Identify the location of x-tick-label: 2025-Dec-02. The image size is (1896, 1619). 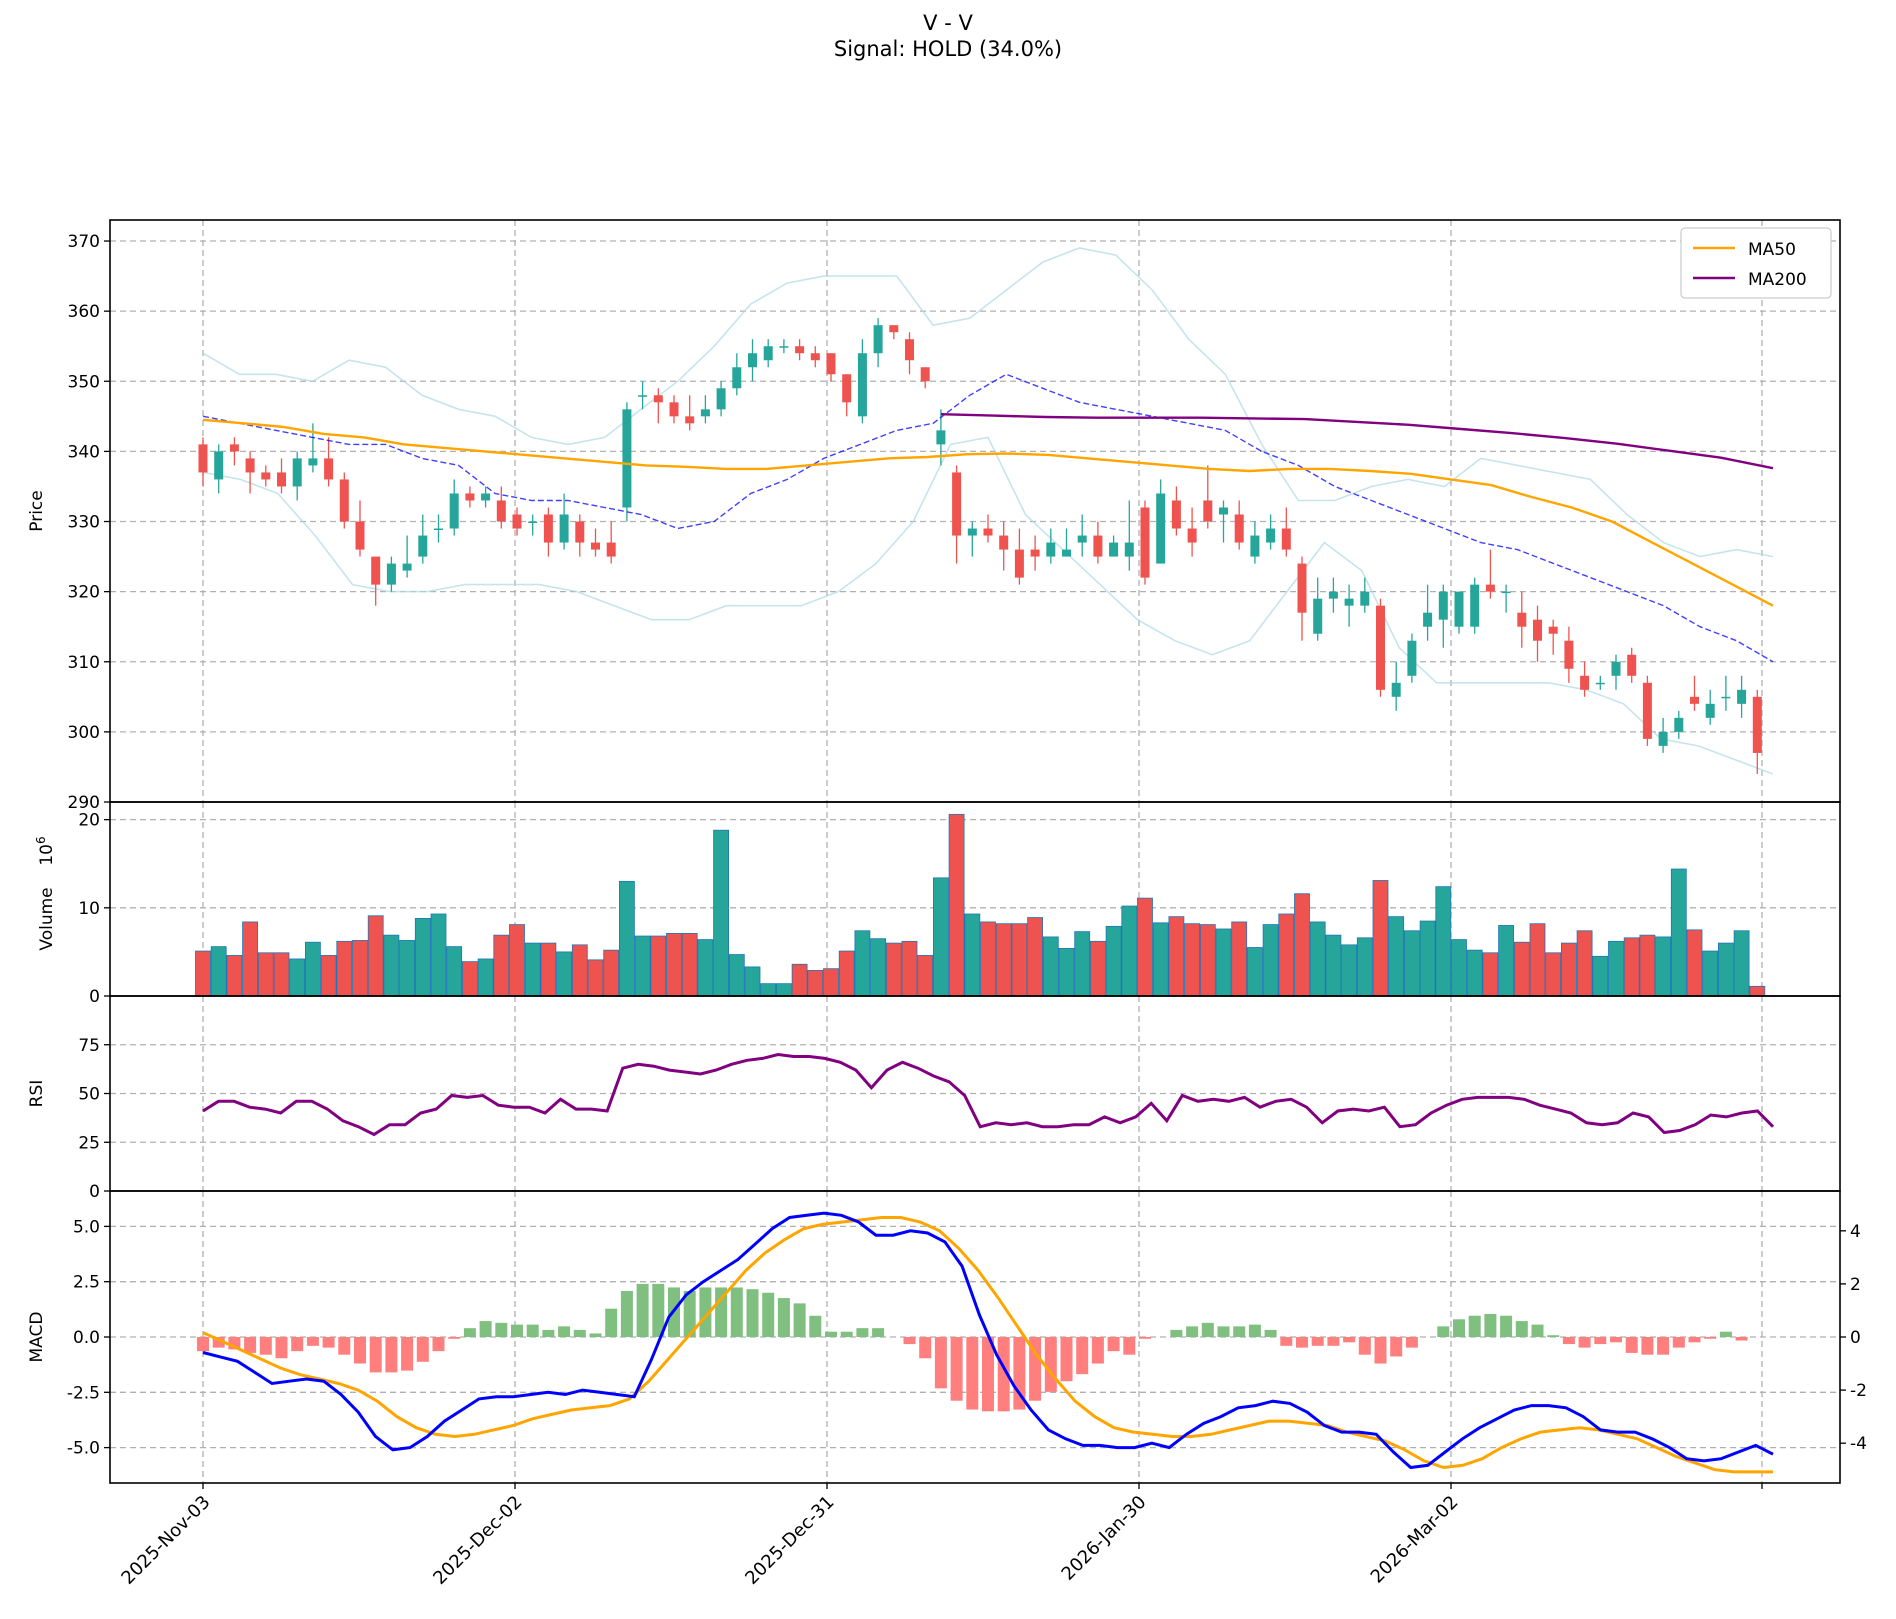
(477, 1540).